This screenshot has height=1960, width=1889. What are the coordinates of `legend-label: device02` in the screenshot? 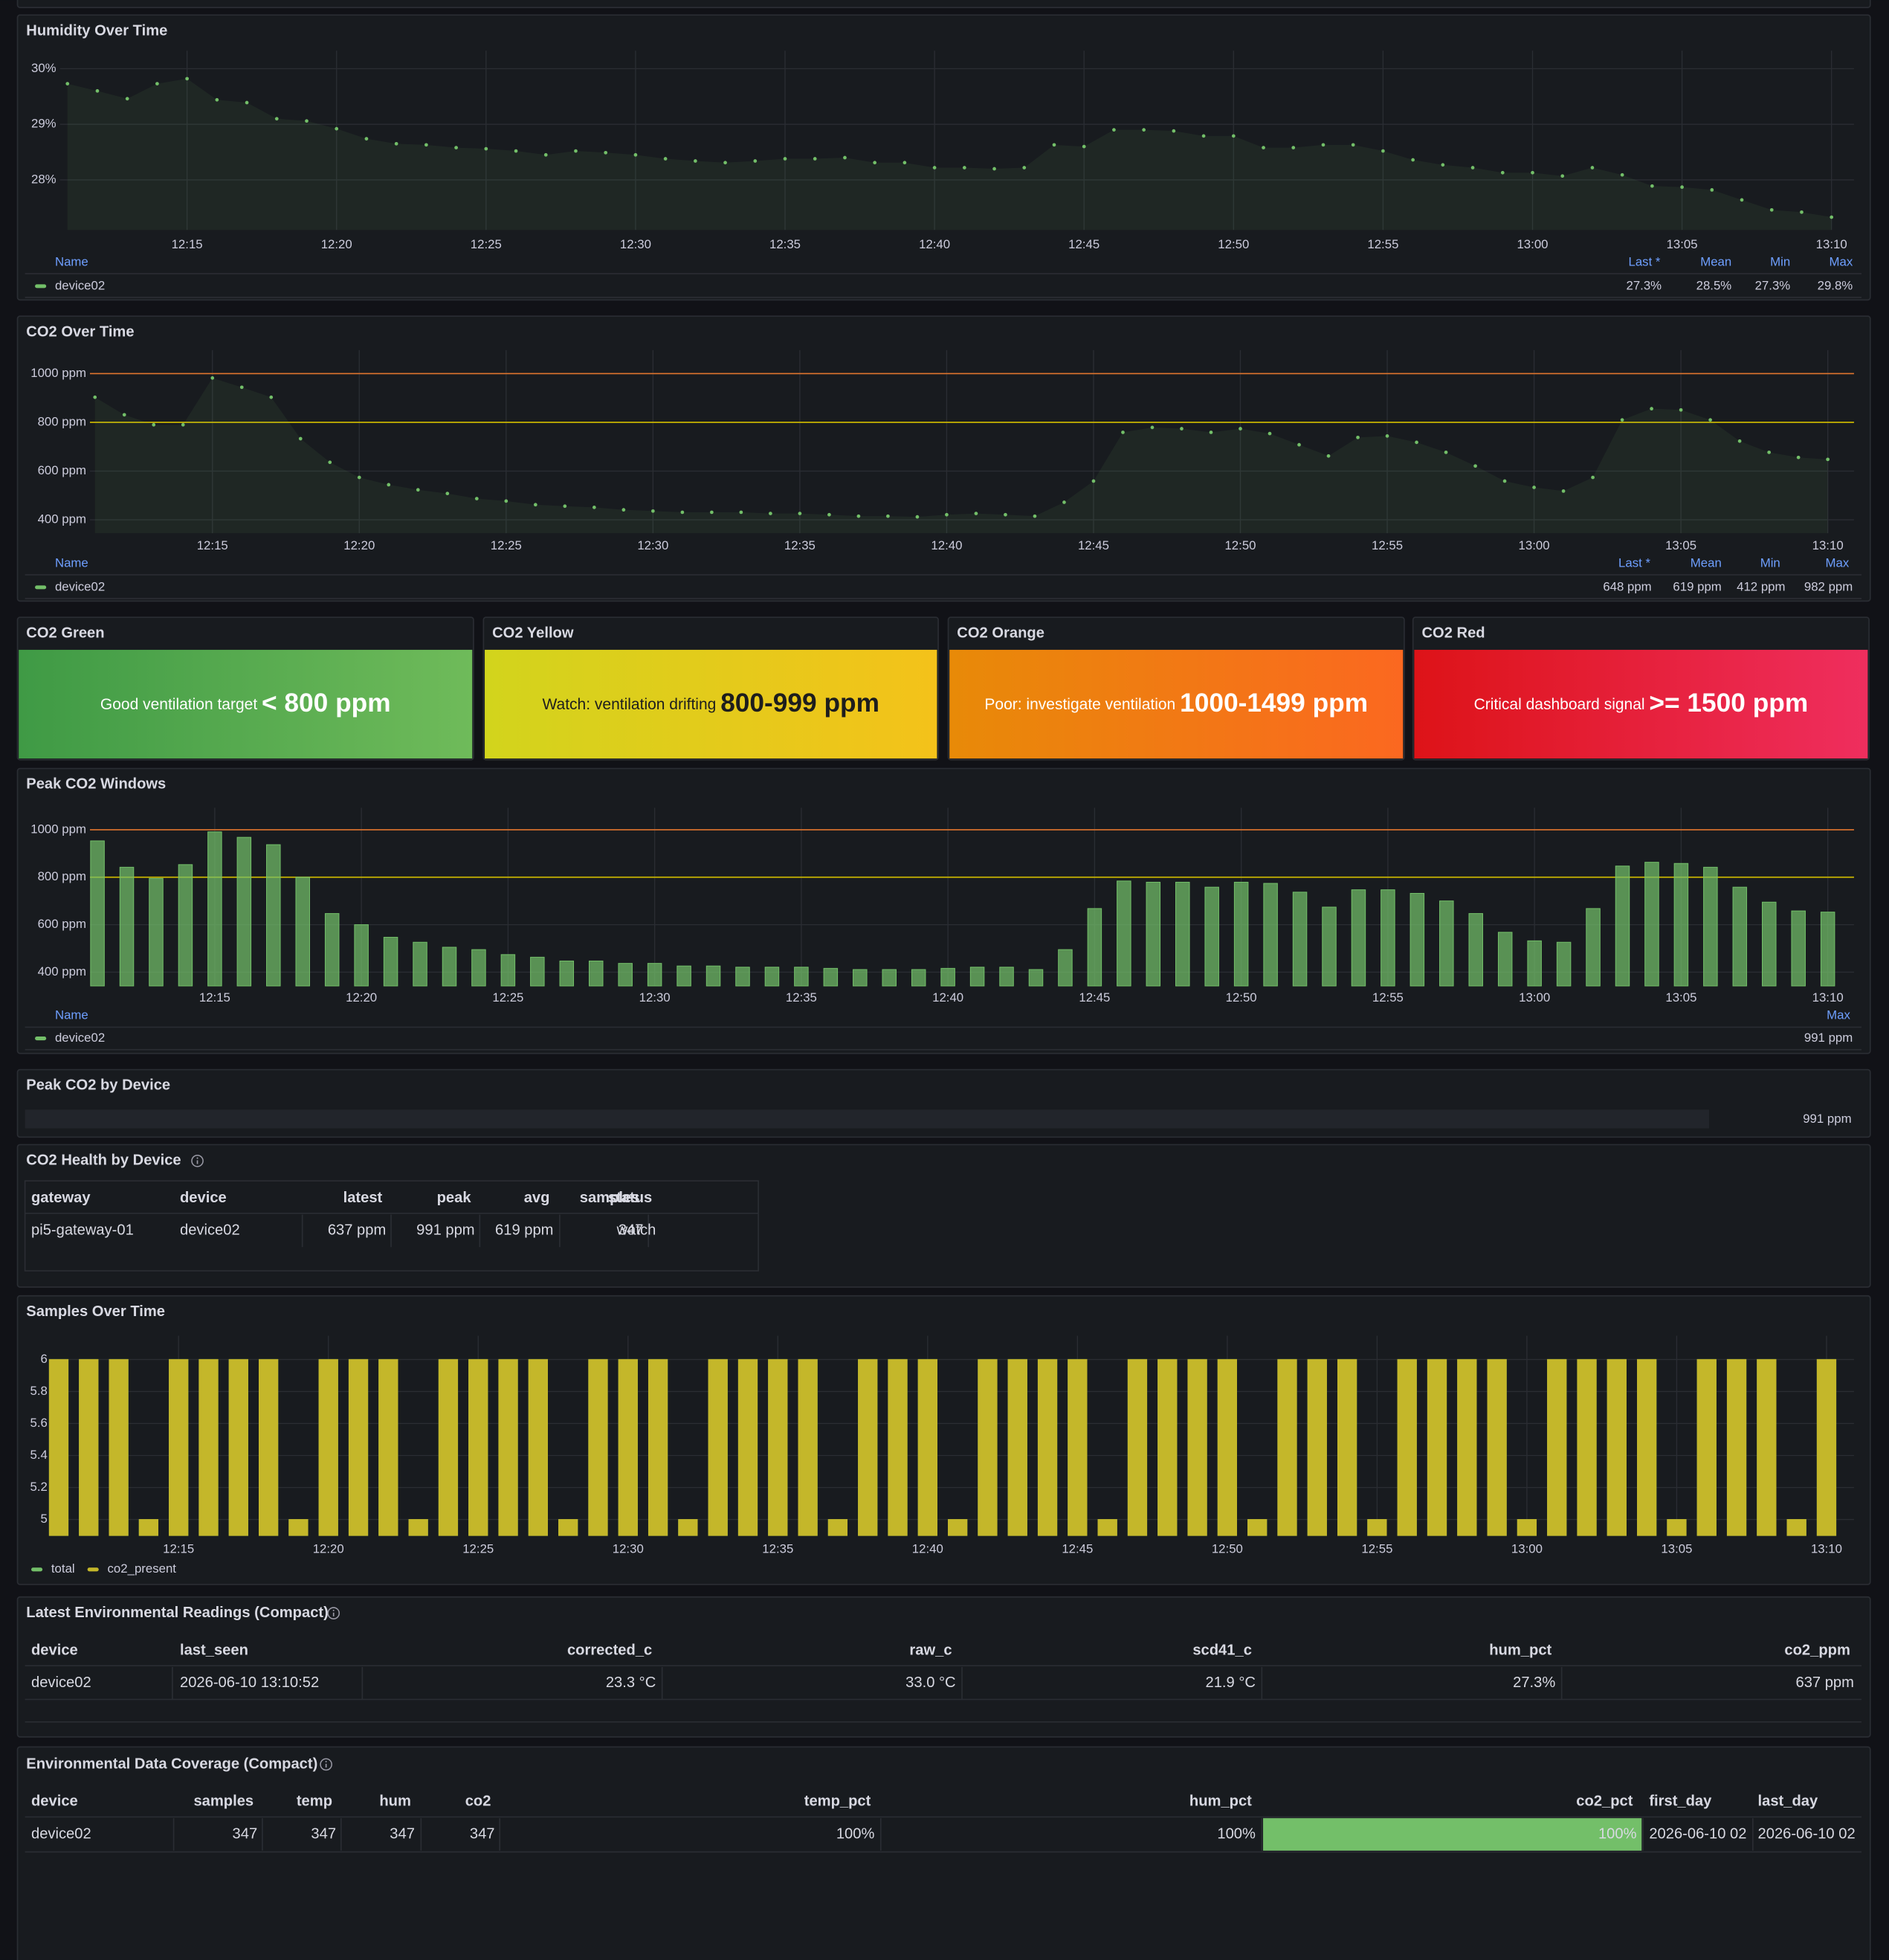 It's located at (80, 285).